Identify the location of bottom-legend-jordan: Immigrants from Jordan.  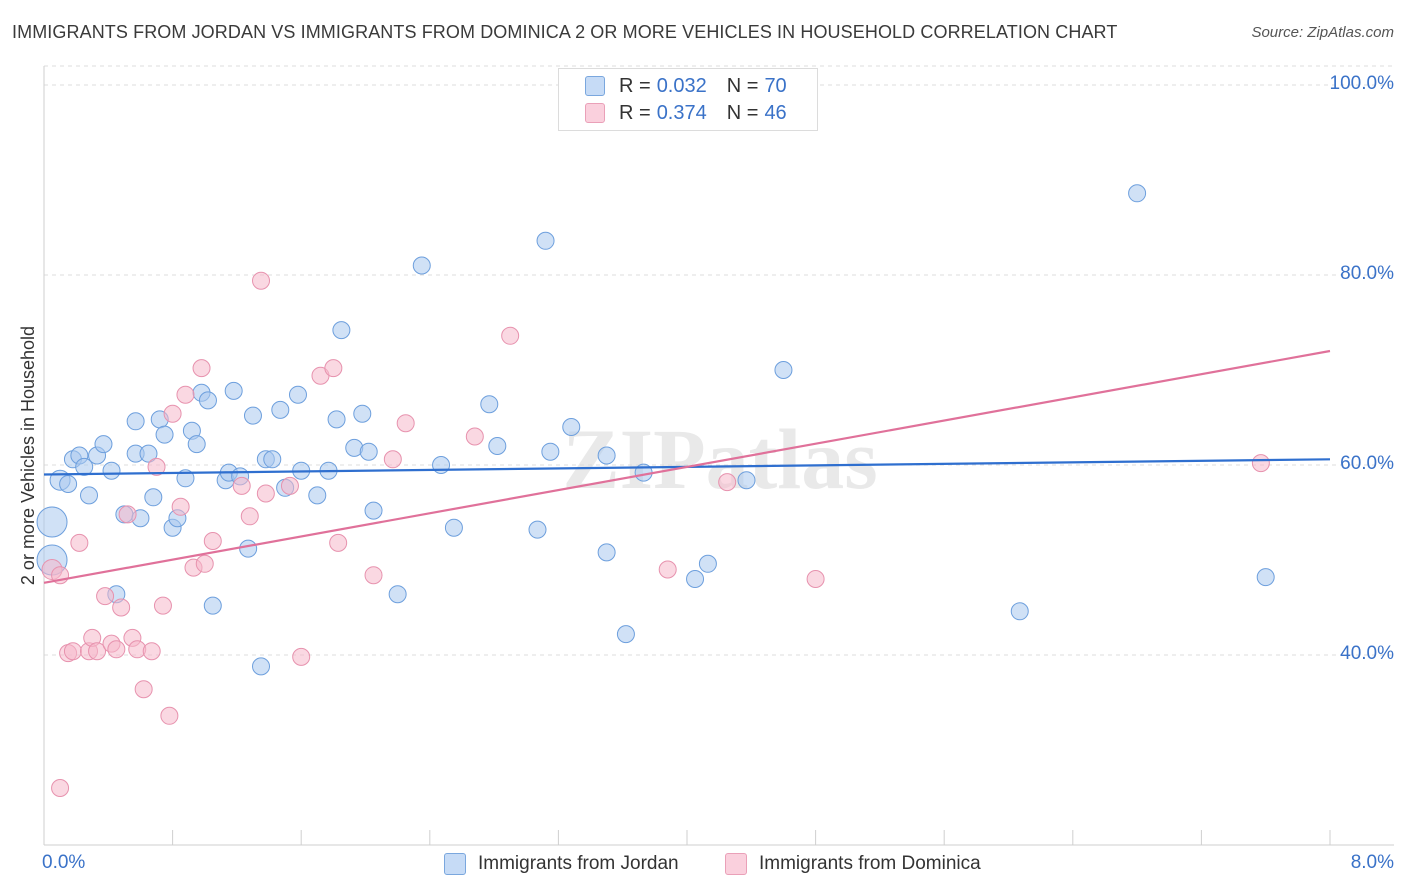
(561, 864).